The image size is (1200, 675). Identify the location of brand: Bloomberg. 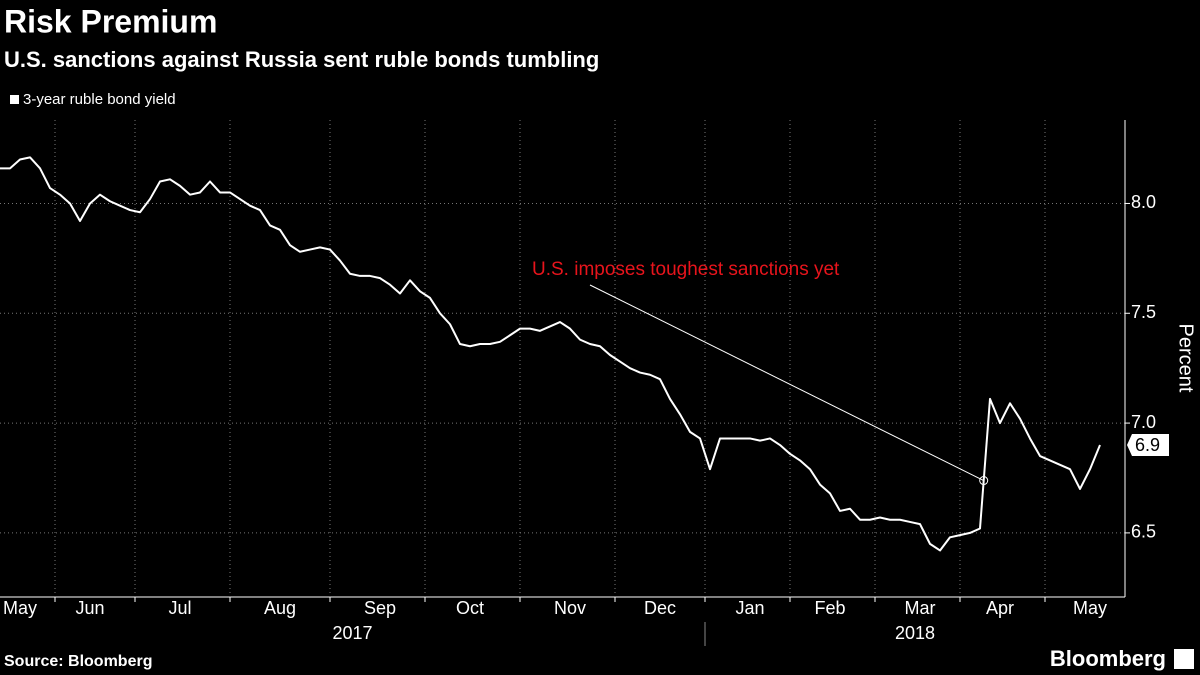
(1108, 658).